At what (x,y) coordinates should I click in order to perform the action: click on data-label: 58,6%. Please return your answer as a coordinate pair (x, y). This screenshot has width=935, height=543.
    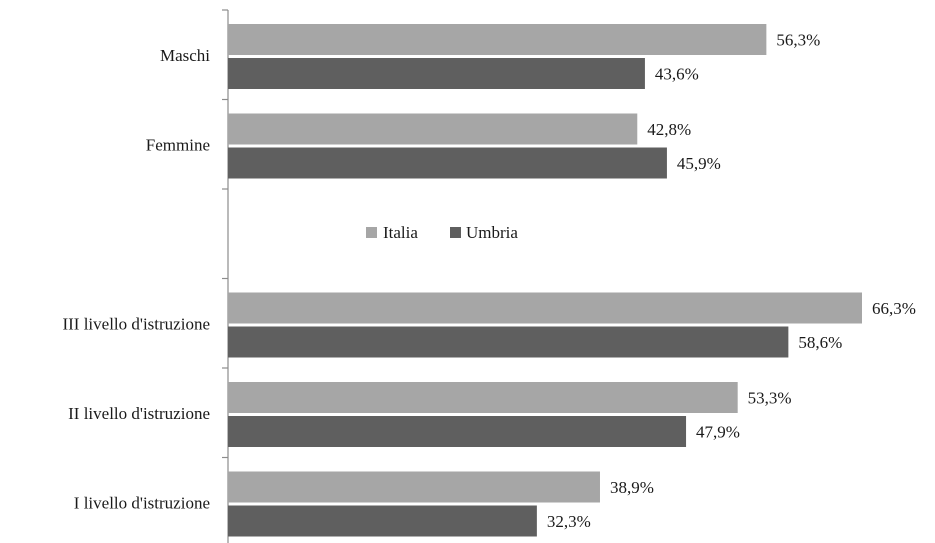
    Looking at the image, I should click on (820, 342).